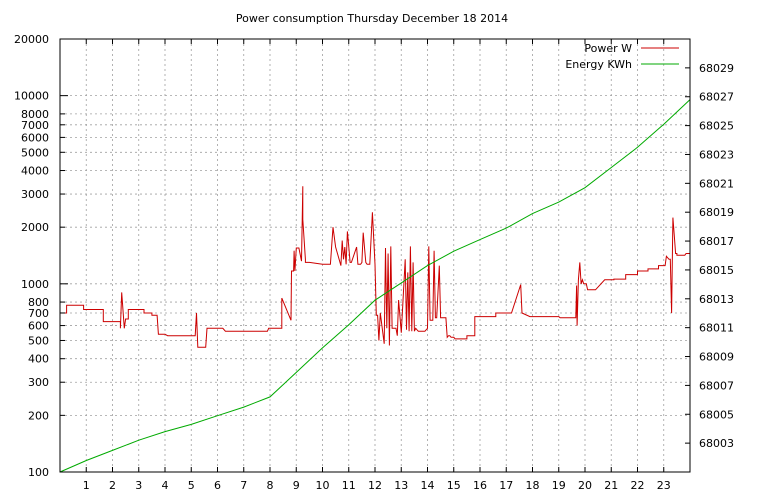 The width and height of the screenshot is (768, 500). Describe the element at coordinates (165, 485) in the screenshot. I see `x-tick-label: 4` at that location.